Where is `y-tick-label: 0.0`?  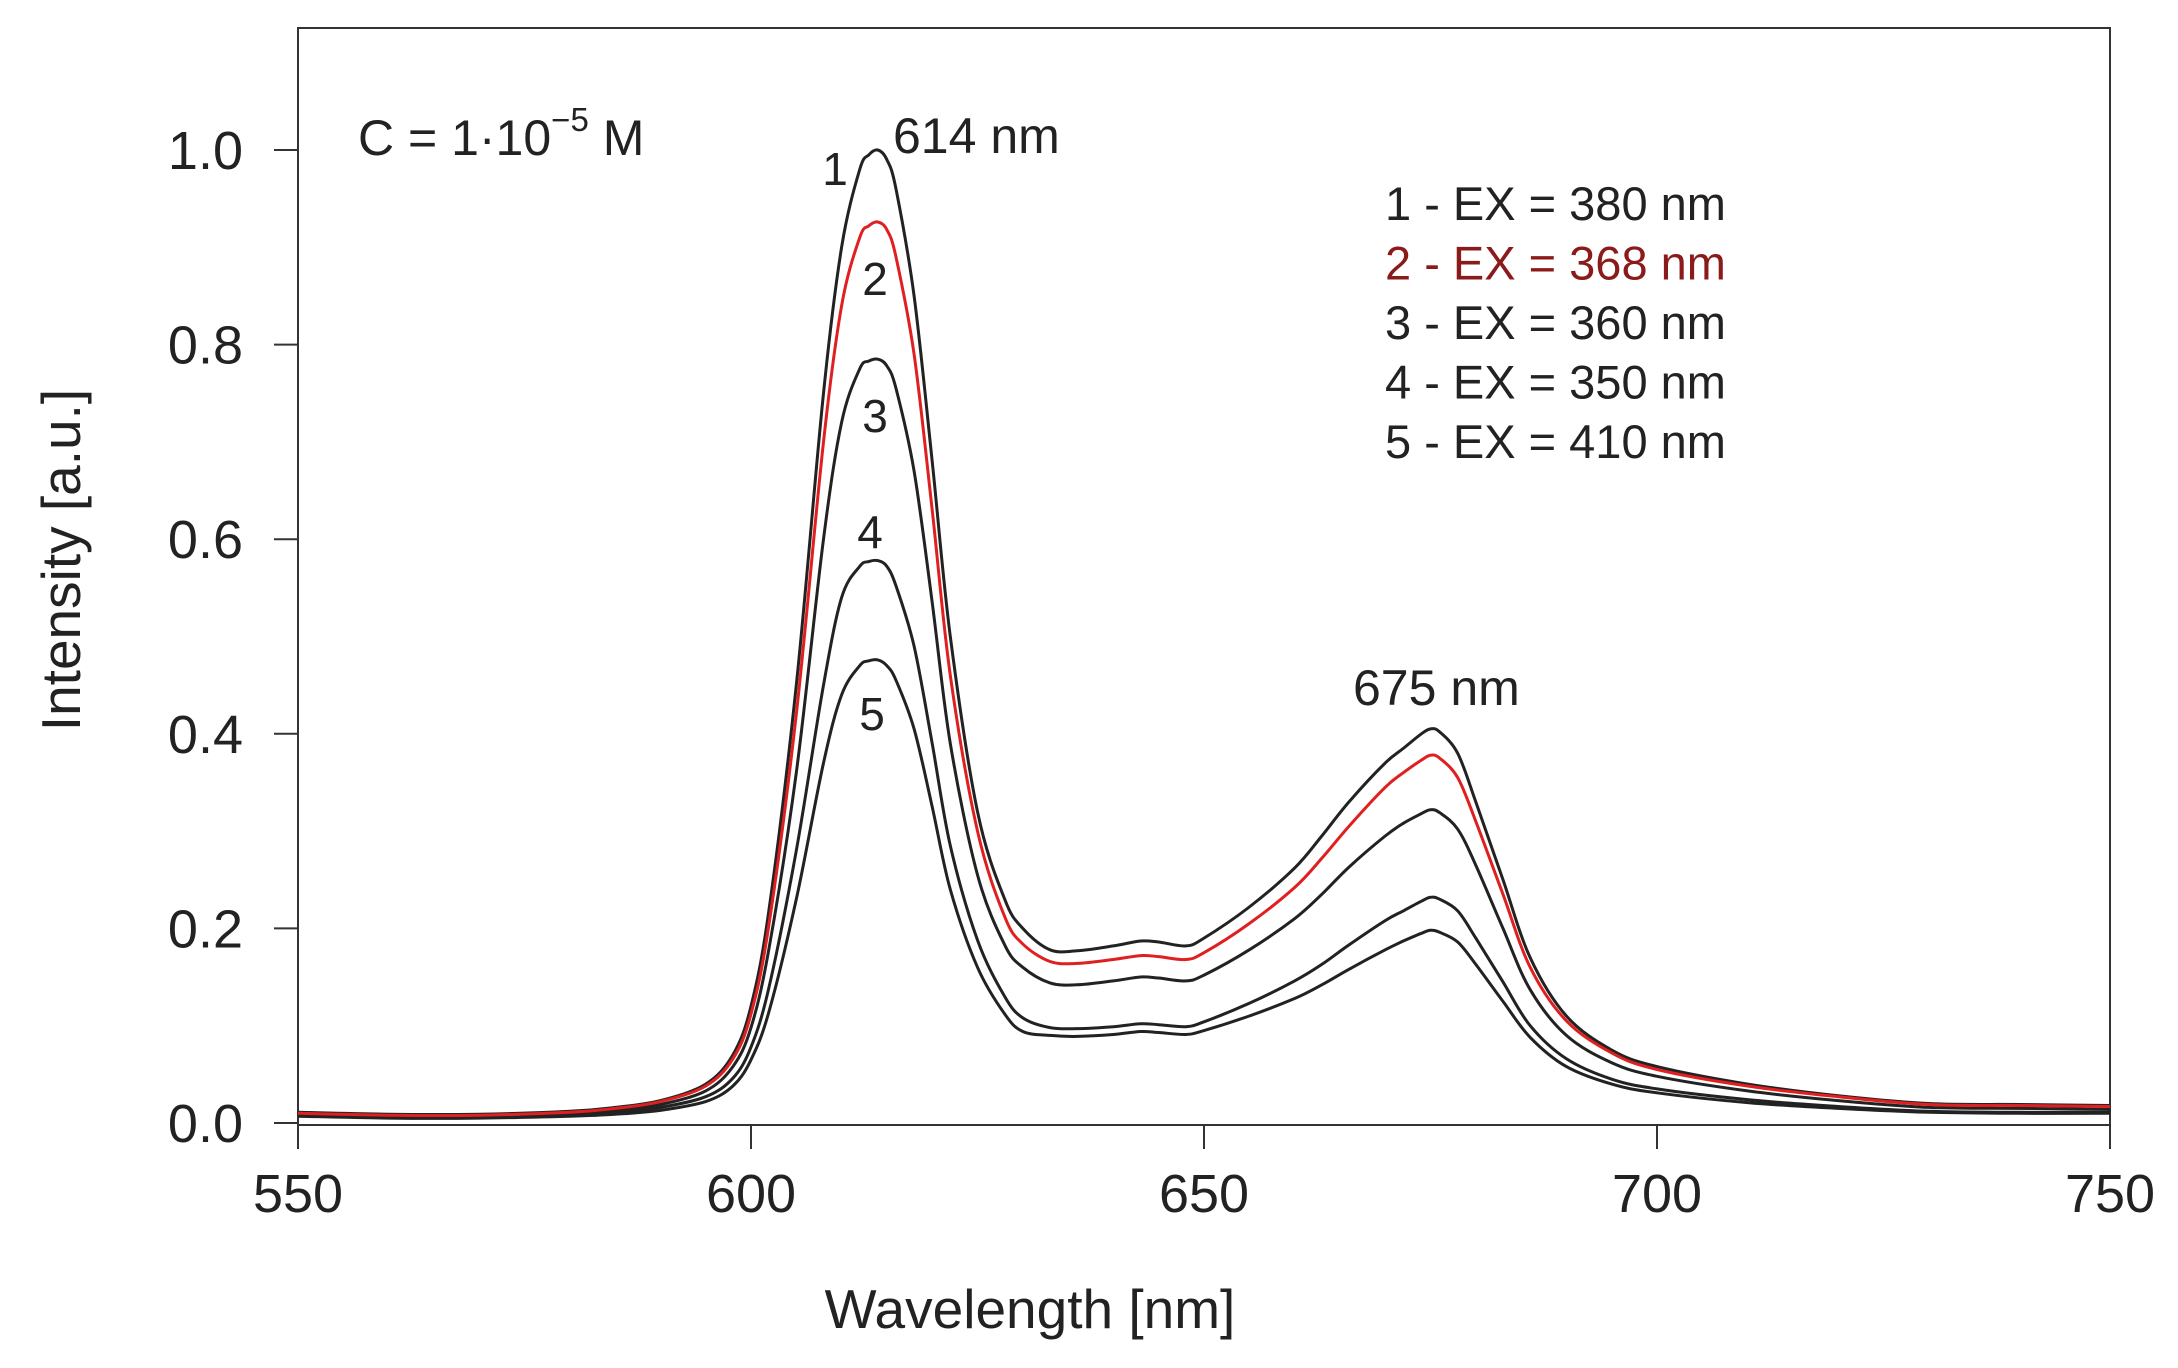 y-tick-label: 0.0 is located at coordinates (205, 1124).